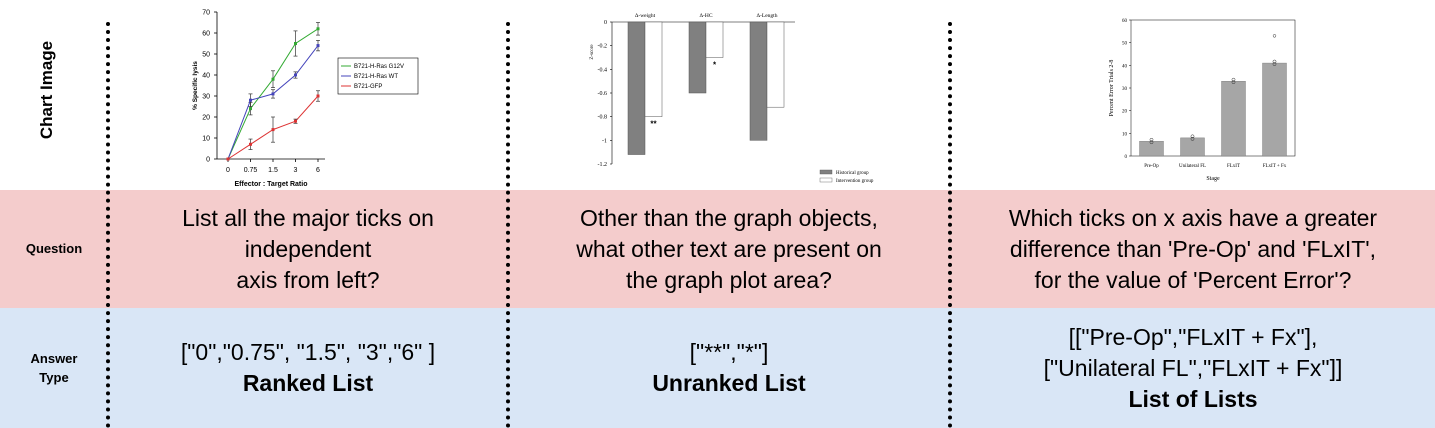  I want to click on question-line: what other text are present on, so click(729, 248).